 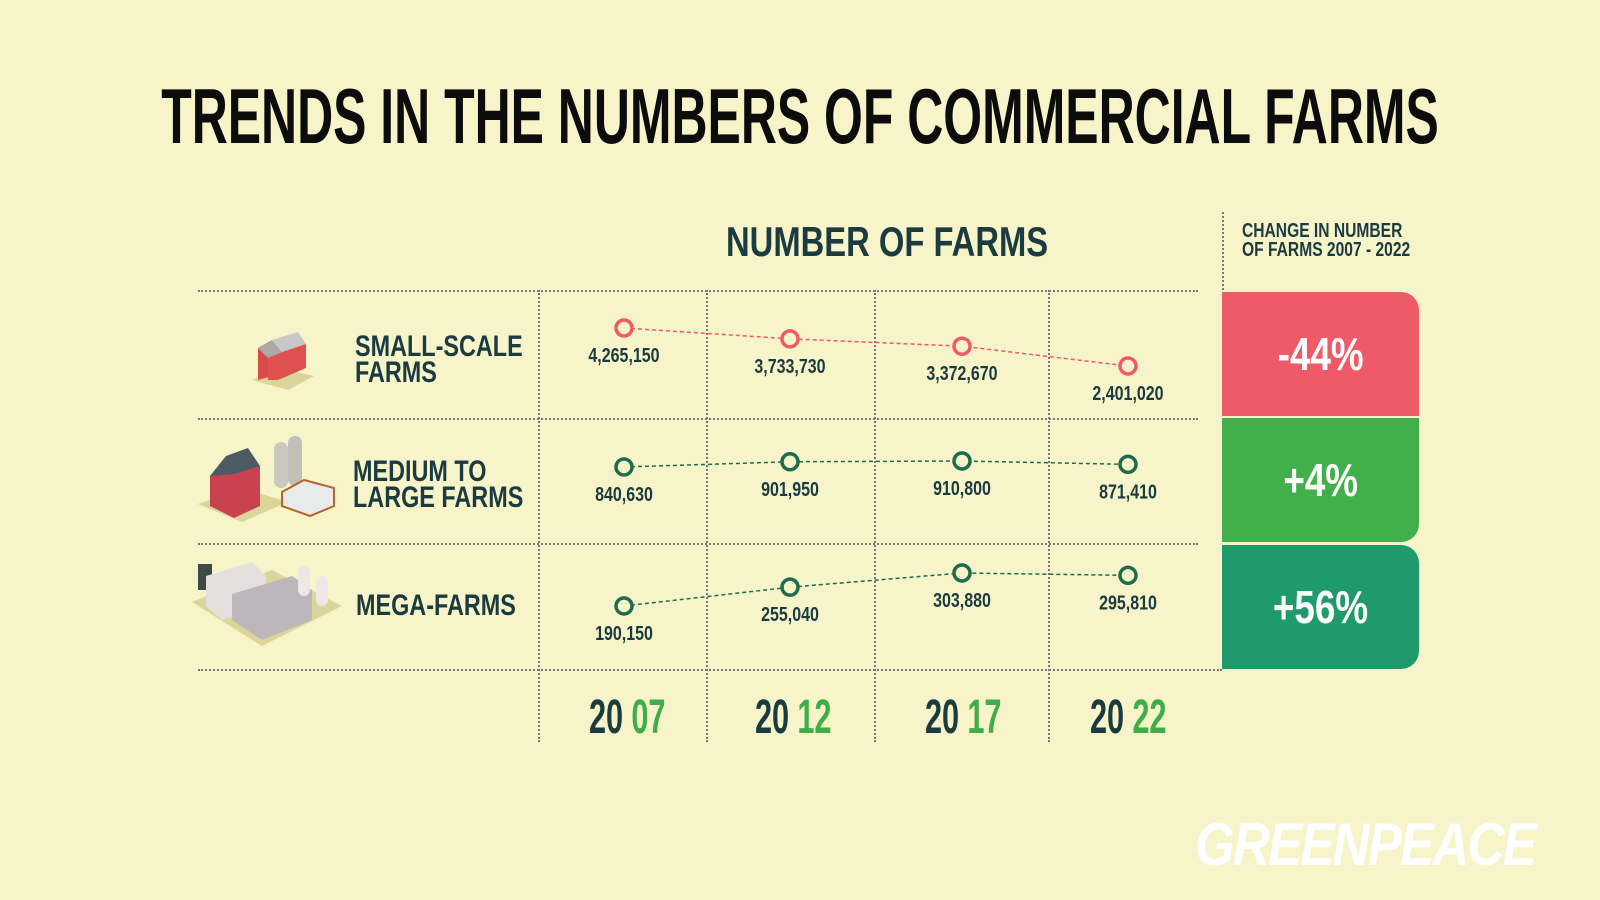 I want to click on change-badge-mega: +56%, so click(x=1320, y=607).